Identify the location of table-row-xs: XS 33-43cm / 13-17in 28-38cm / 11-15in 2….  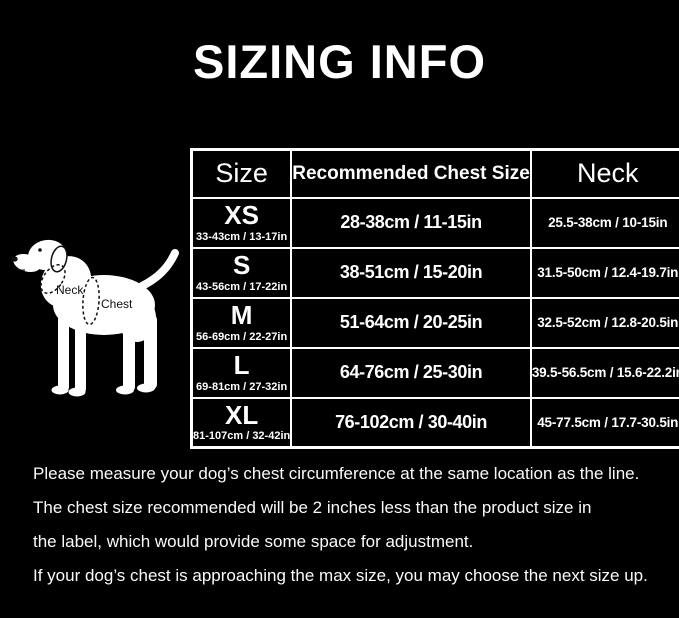
(434, 222).